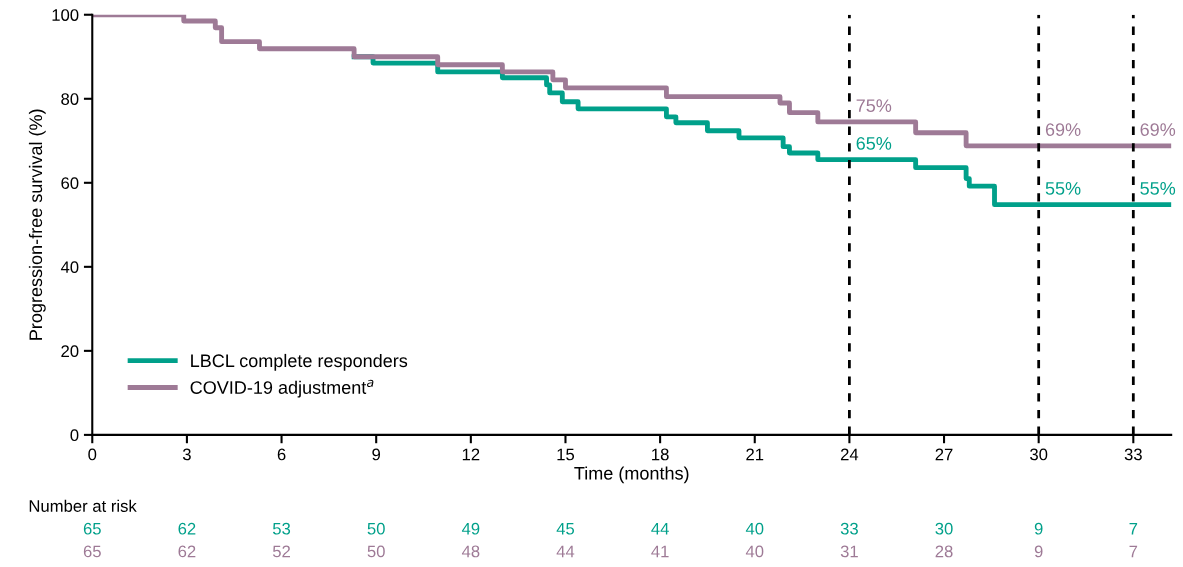 The width and height of the screenshot is (1183, 567). Describe the element at coordinates (849, 528) in the screenshot. I see `text: 33` at that location.